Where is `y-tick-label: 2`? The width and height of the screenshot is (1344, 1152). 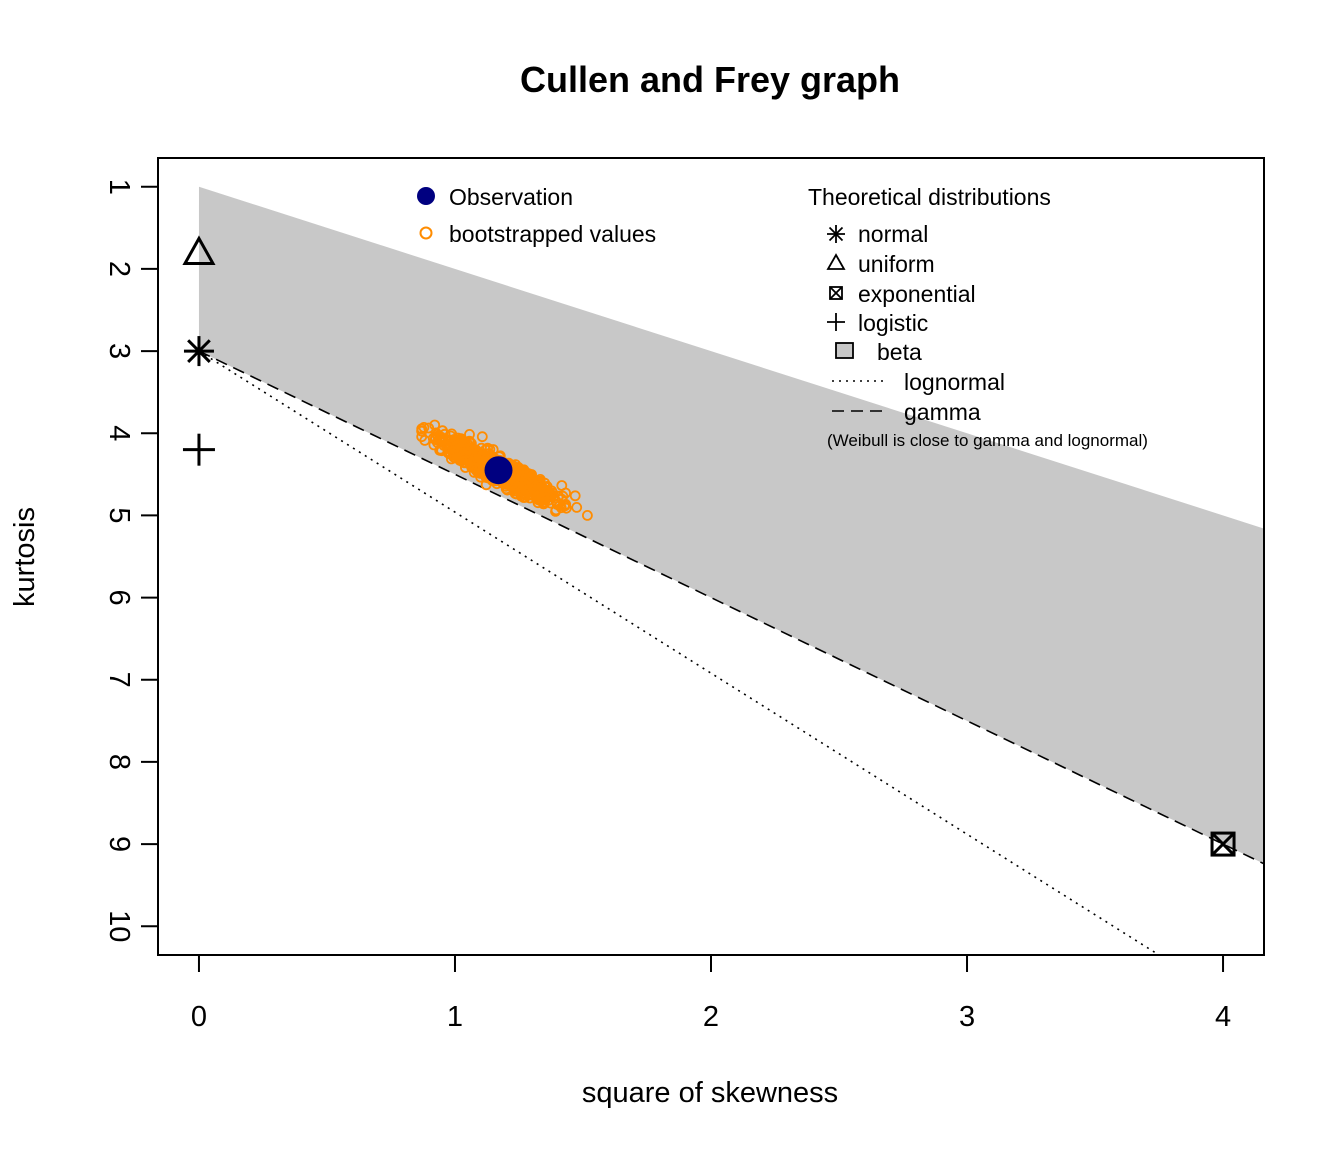 y-tick-label: 2 is located at coordinates (119, 269).